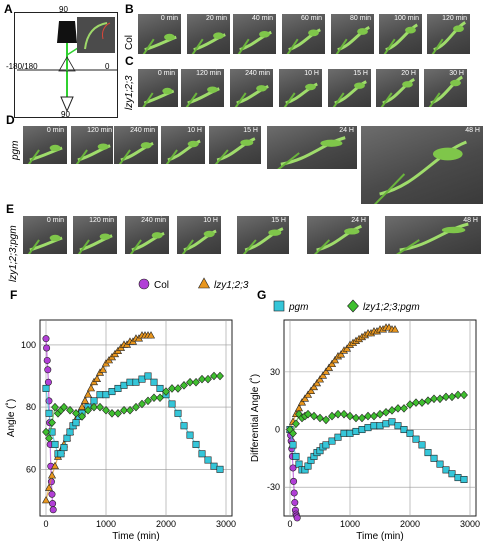  I want to click on photo-e-5: 15 H, so click(263, 235).